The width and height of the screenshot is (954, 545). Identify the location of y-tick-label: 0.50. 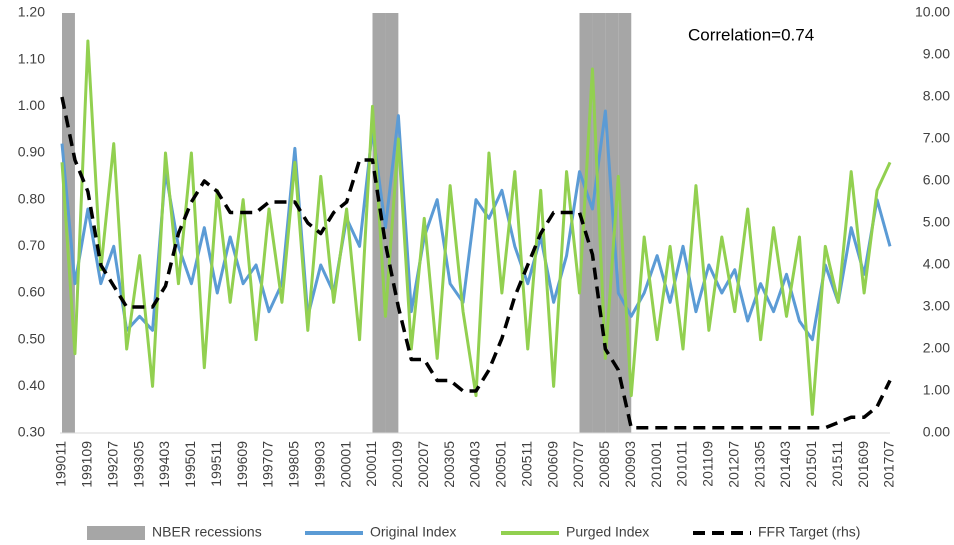
(31, 338).